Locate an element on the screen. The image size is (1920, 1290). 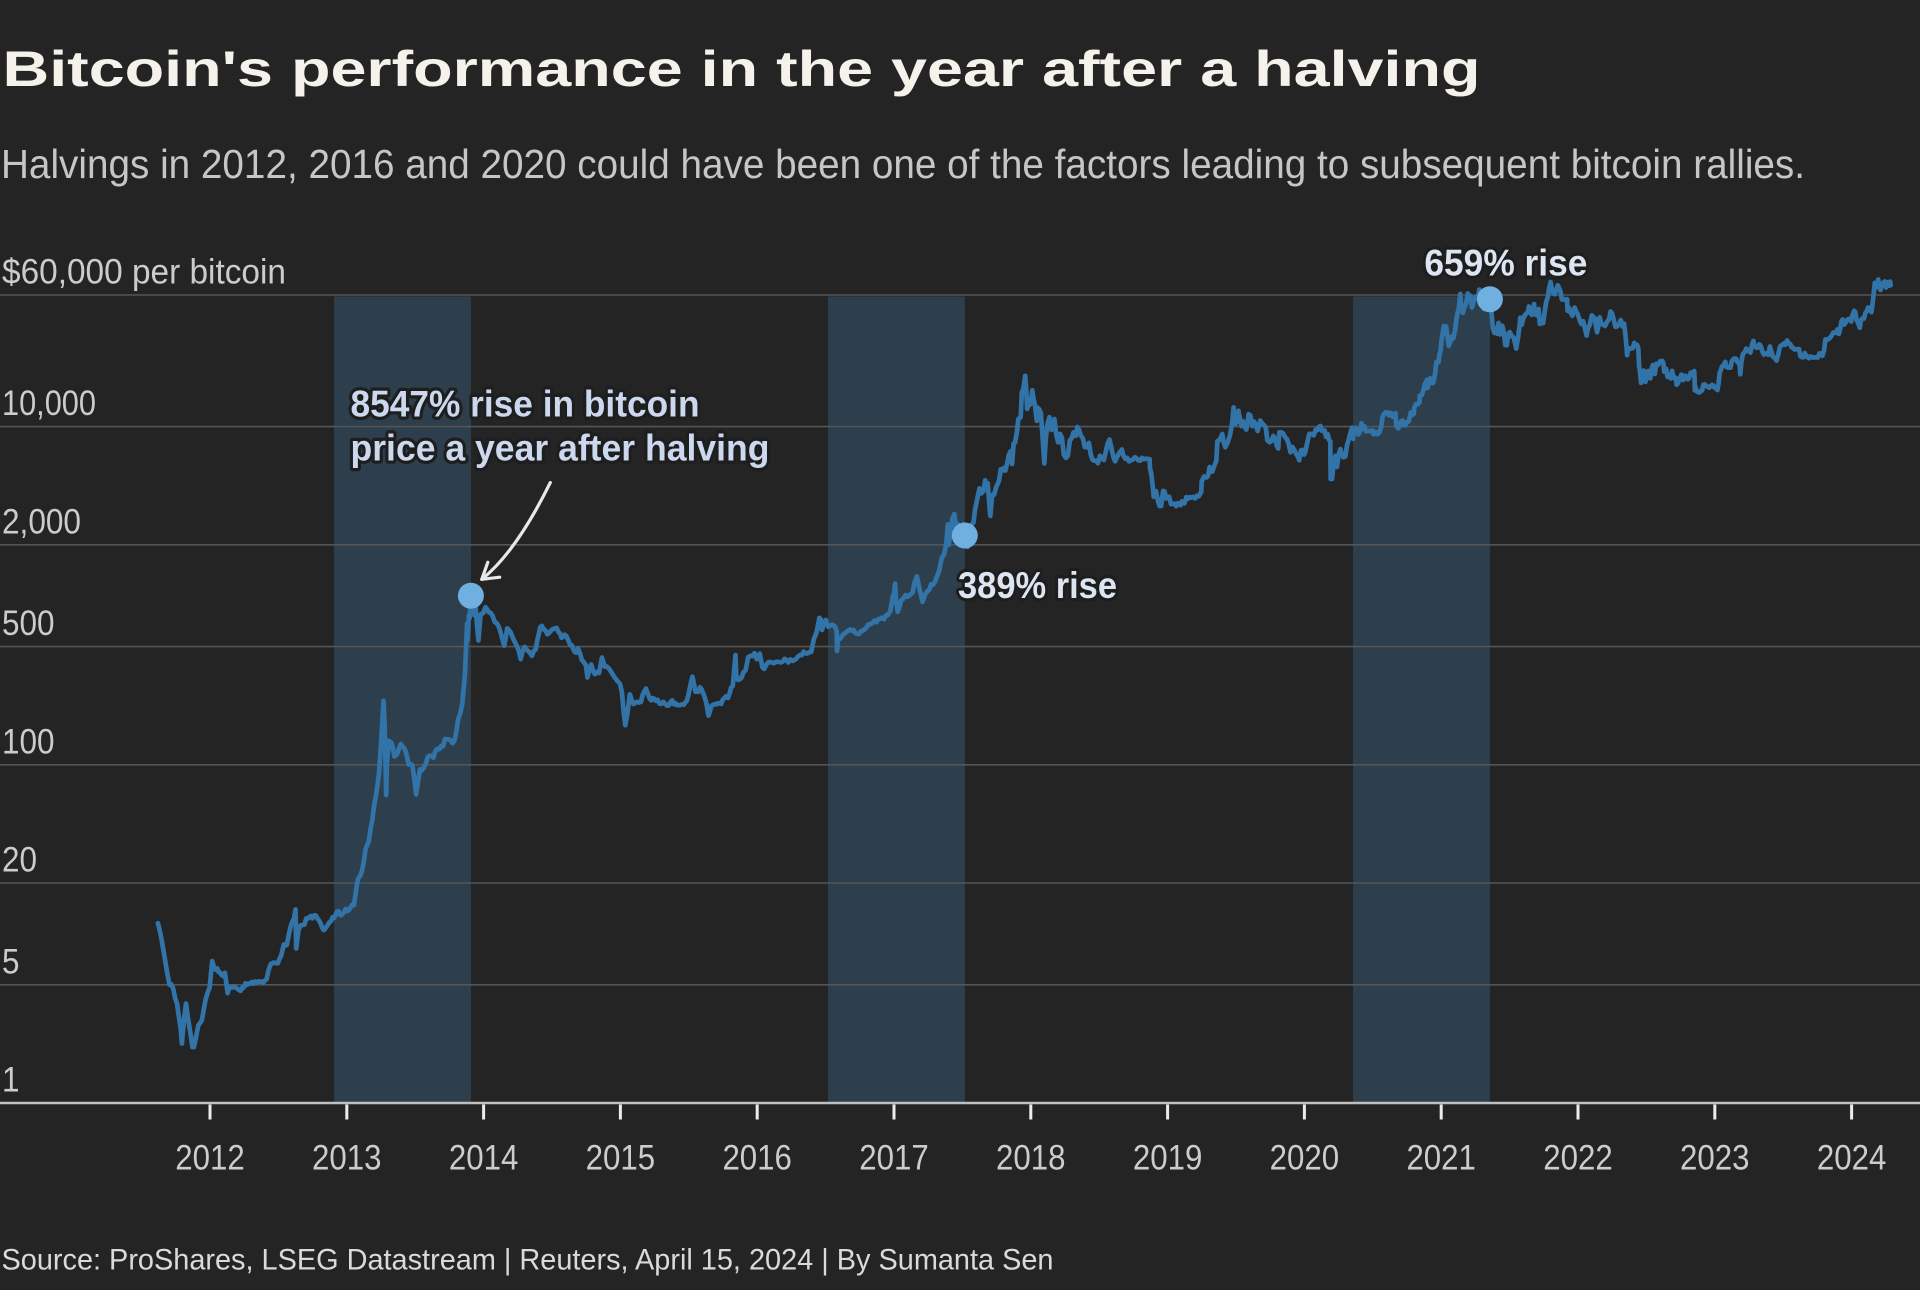
svg-text: 10,000 is located at coordinates (49, 403).